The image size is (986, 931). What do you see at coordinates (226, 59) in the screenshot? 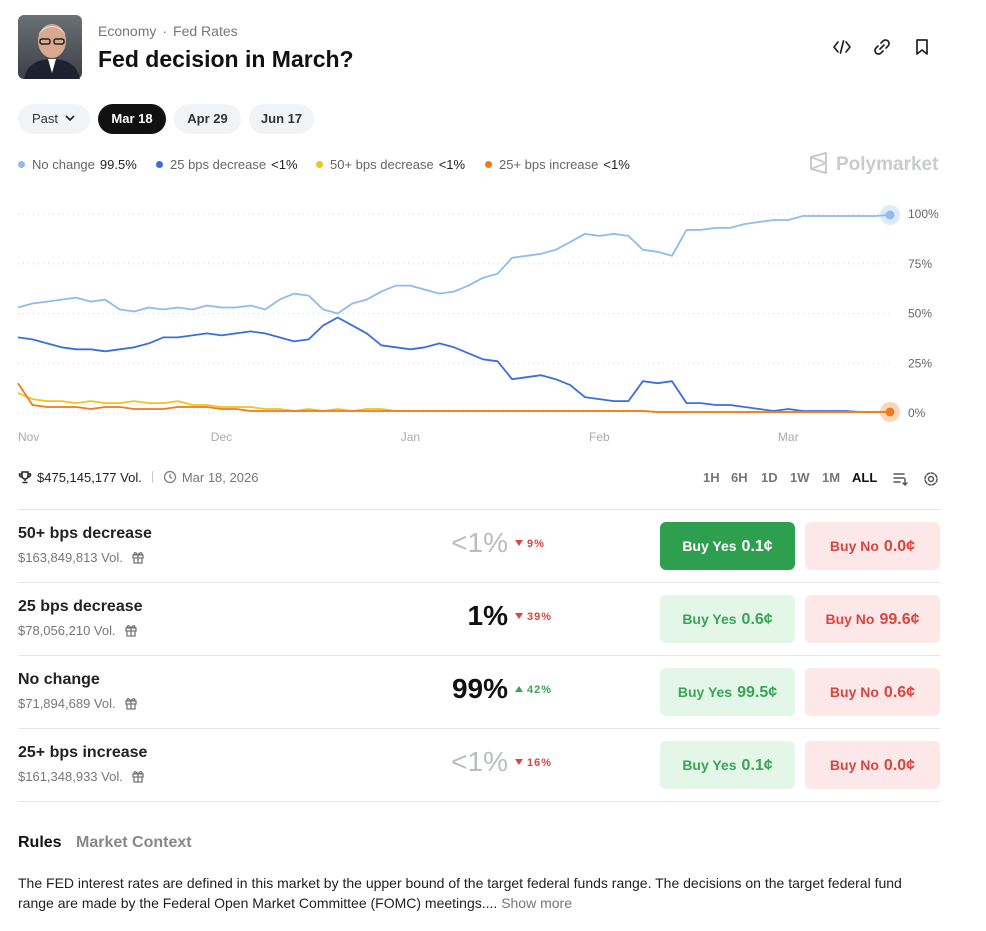
I see `market-title: Fed decision in March?` at bounding box center [226, 59].